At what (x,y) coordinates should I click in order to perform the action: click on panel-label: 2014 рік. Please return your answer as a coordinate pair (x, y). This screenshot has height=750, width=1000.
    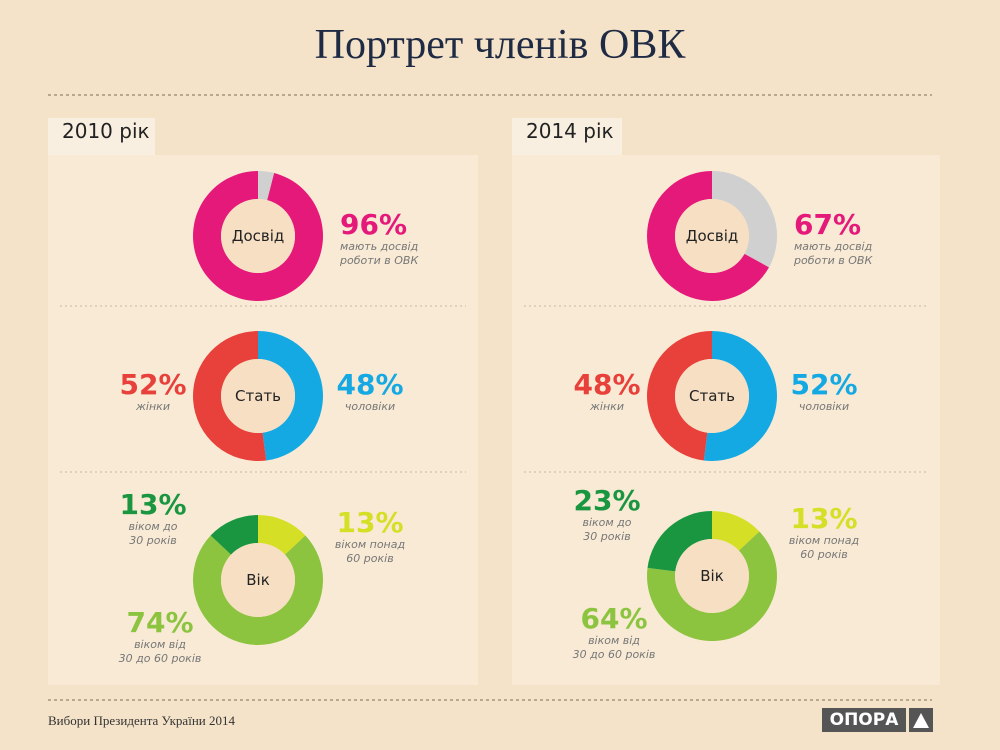
    Looking at the image, I should click on (570, 131).